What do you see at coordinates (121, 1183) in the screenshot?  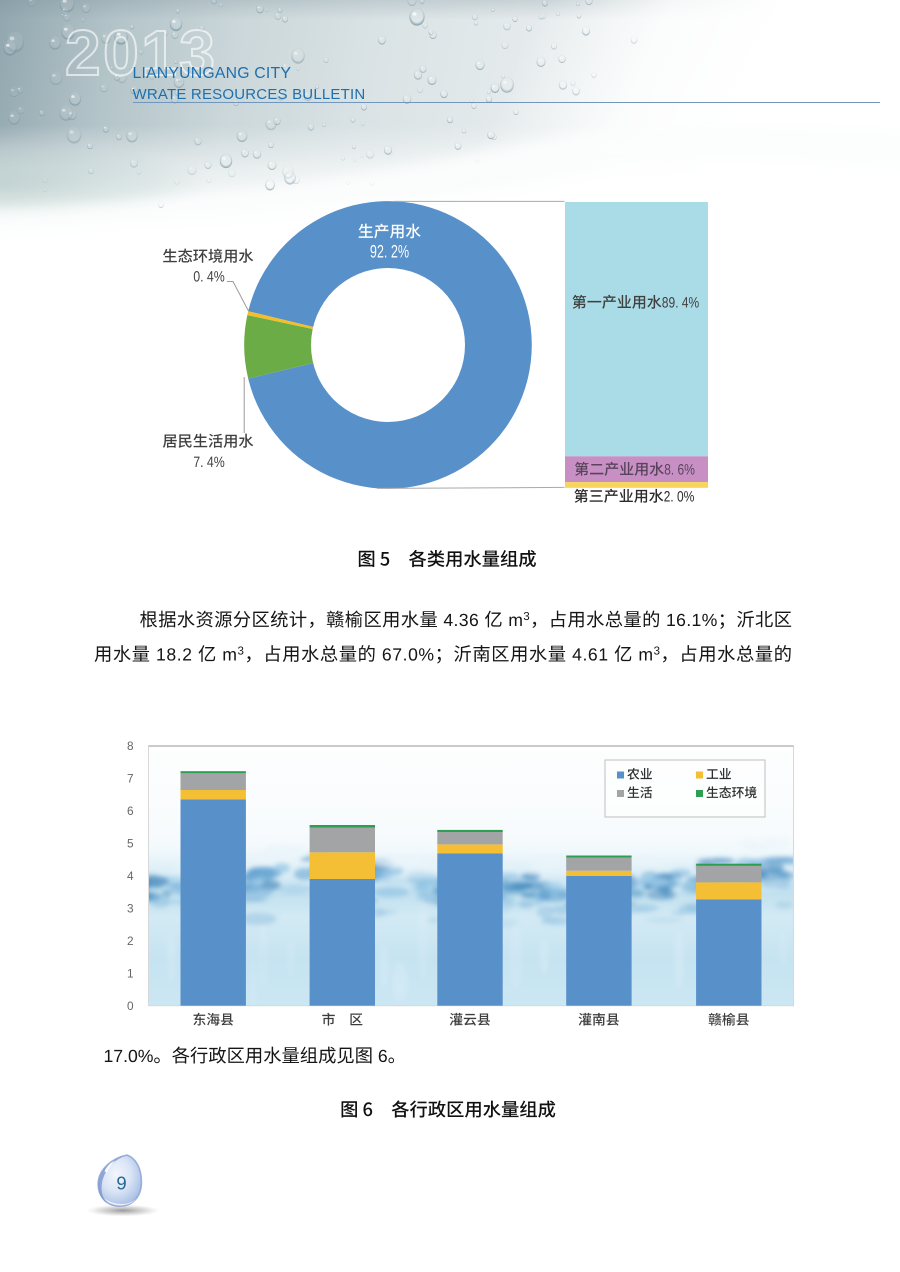 I see `svg-text: 9` at bounding box center [121, 1183].